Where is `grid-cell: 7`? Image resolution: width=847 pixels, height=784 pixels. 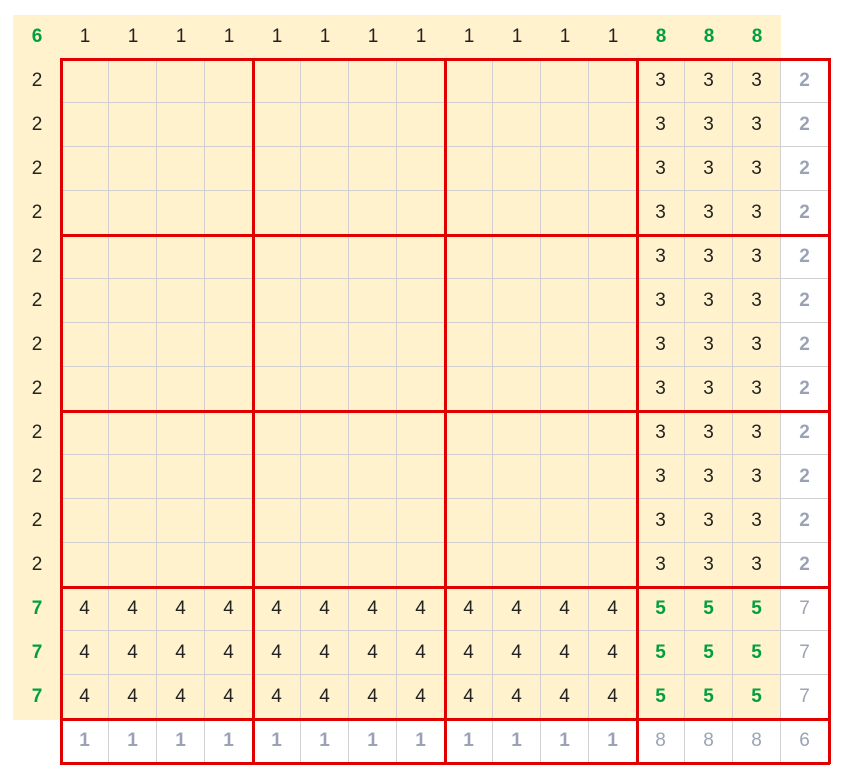 grid-cell: 7 is located at coordinates (805, 609).